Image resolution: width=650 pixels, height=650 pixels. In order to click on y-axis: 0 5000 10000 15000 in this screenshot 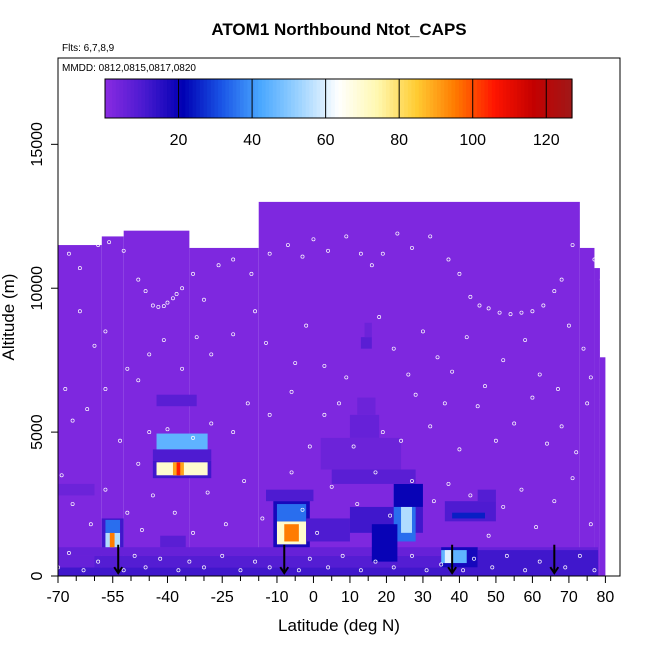, I will do `click(44, 351)`.